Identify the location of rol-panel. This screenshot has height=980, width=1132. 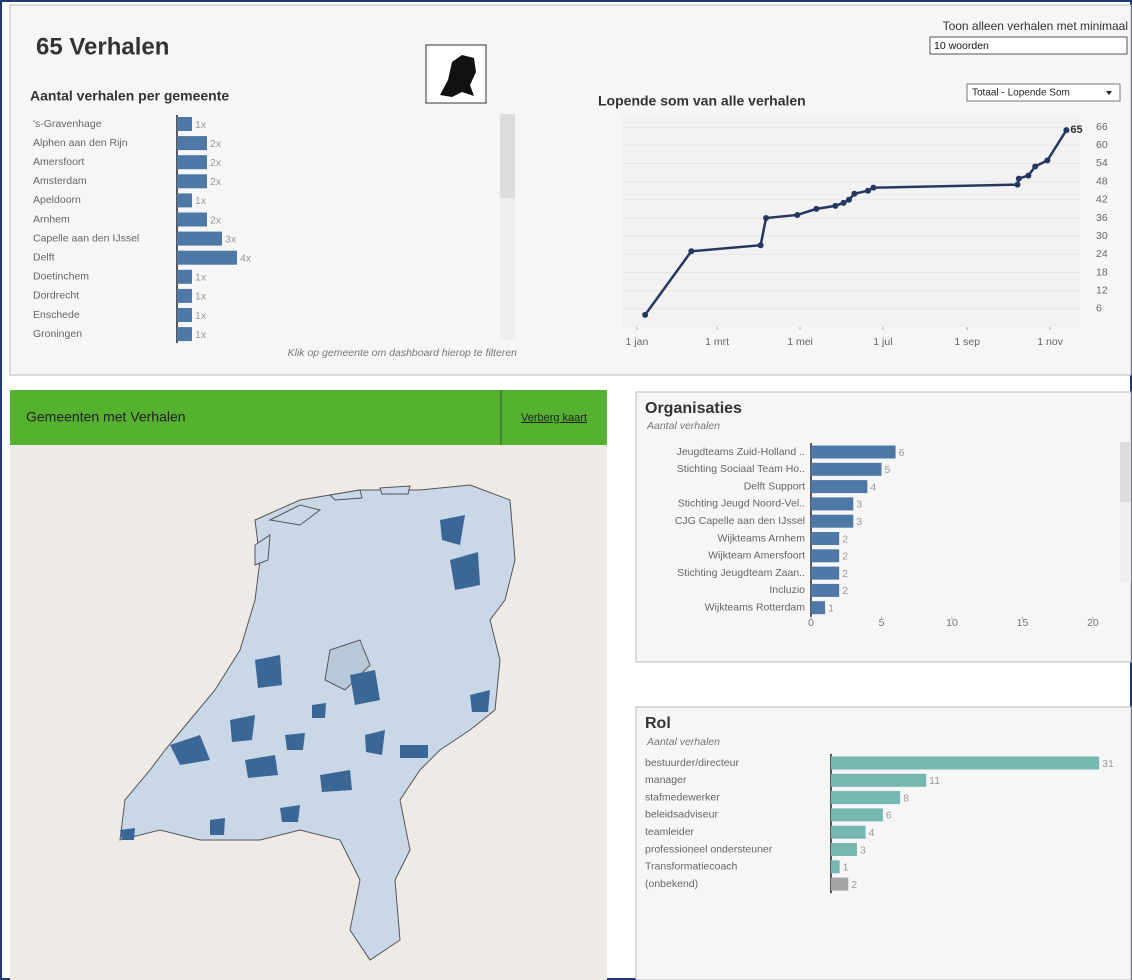
(883, 843).